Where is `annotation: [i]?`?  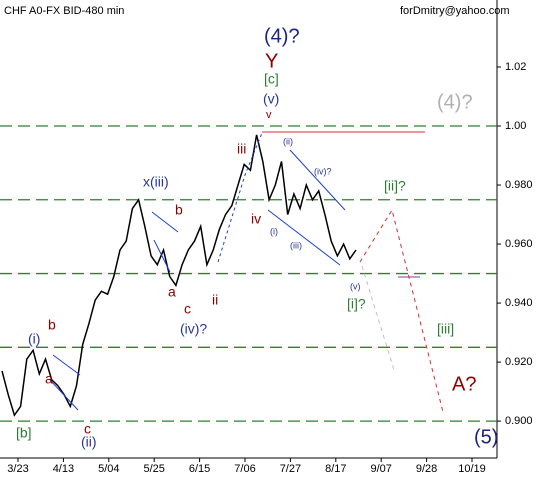 annotation: [i]? is located at coordinates (356, 304).